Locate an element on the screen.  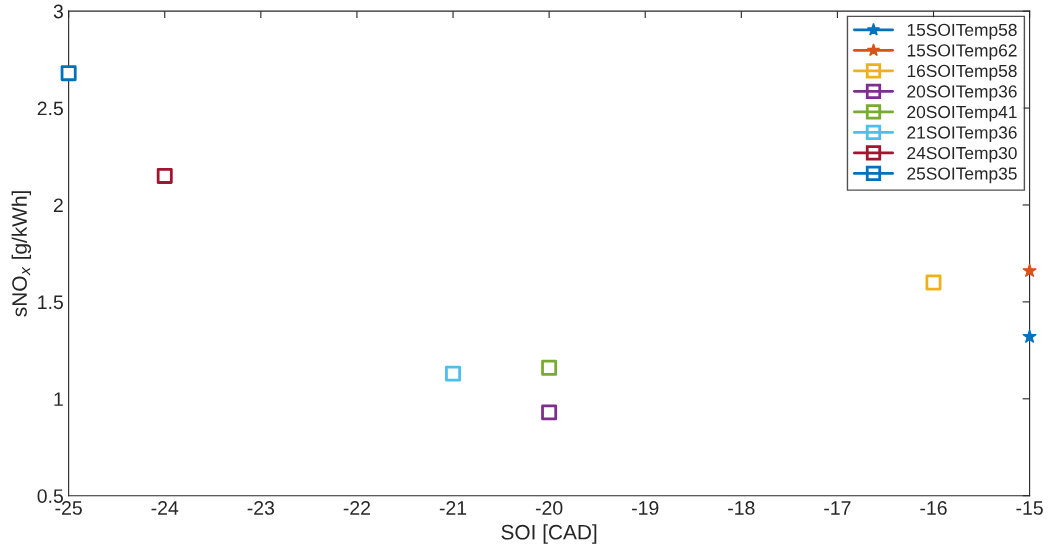
y-tick-label: 2 is located at coordinates (58, 205).